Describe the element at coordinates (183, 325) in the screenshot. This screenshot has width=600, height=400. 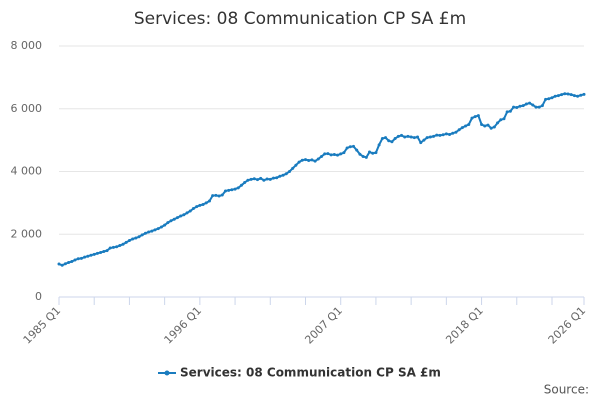
I see `x-tick-label: 1996 Q1` at that location.